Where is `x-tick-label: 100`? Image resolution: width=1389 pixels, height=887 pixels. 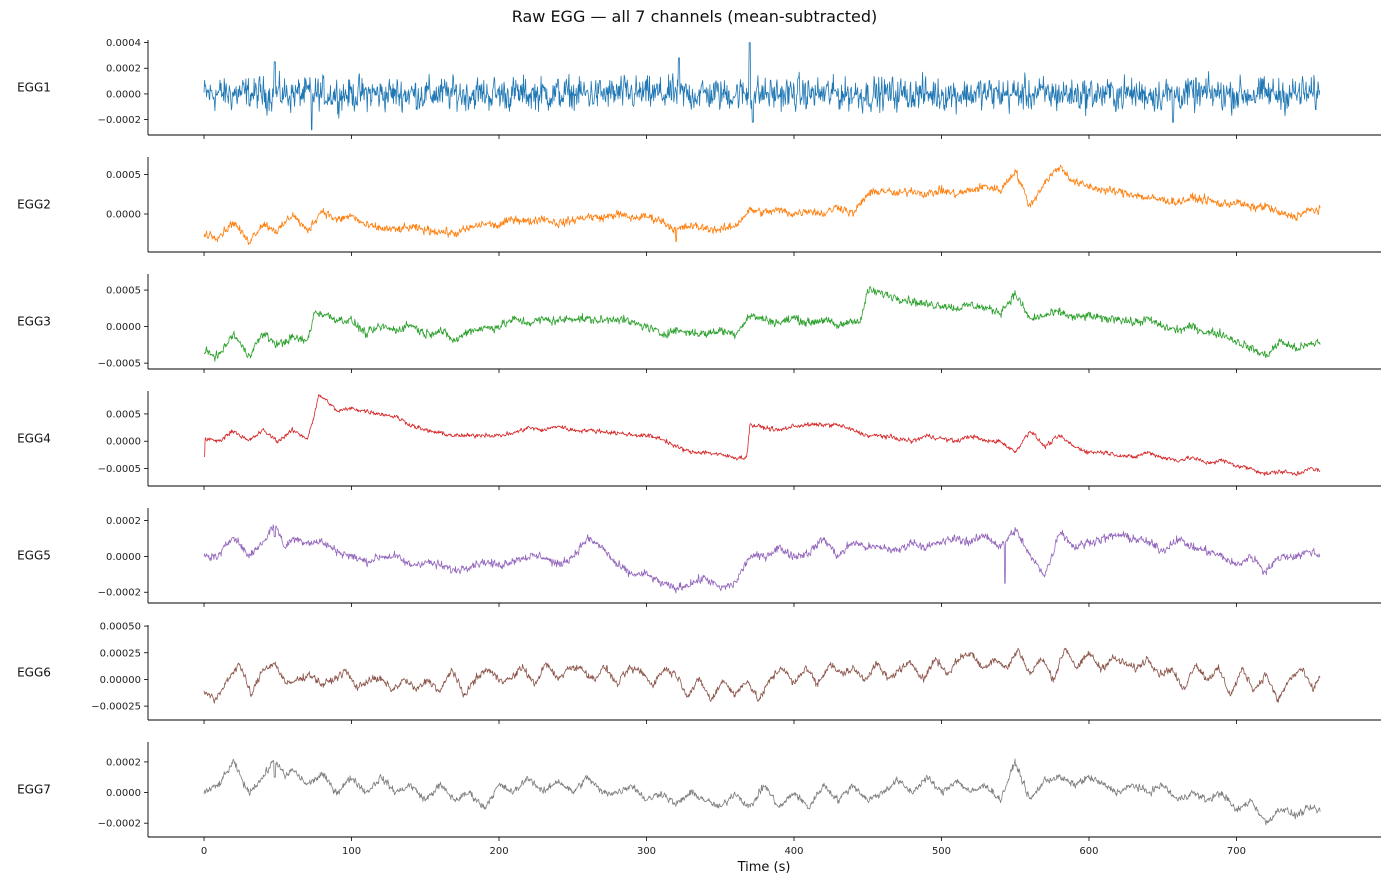
x-tick-label: 100 is located at coordinates (351, 851).